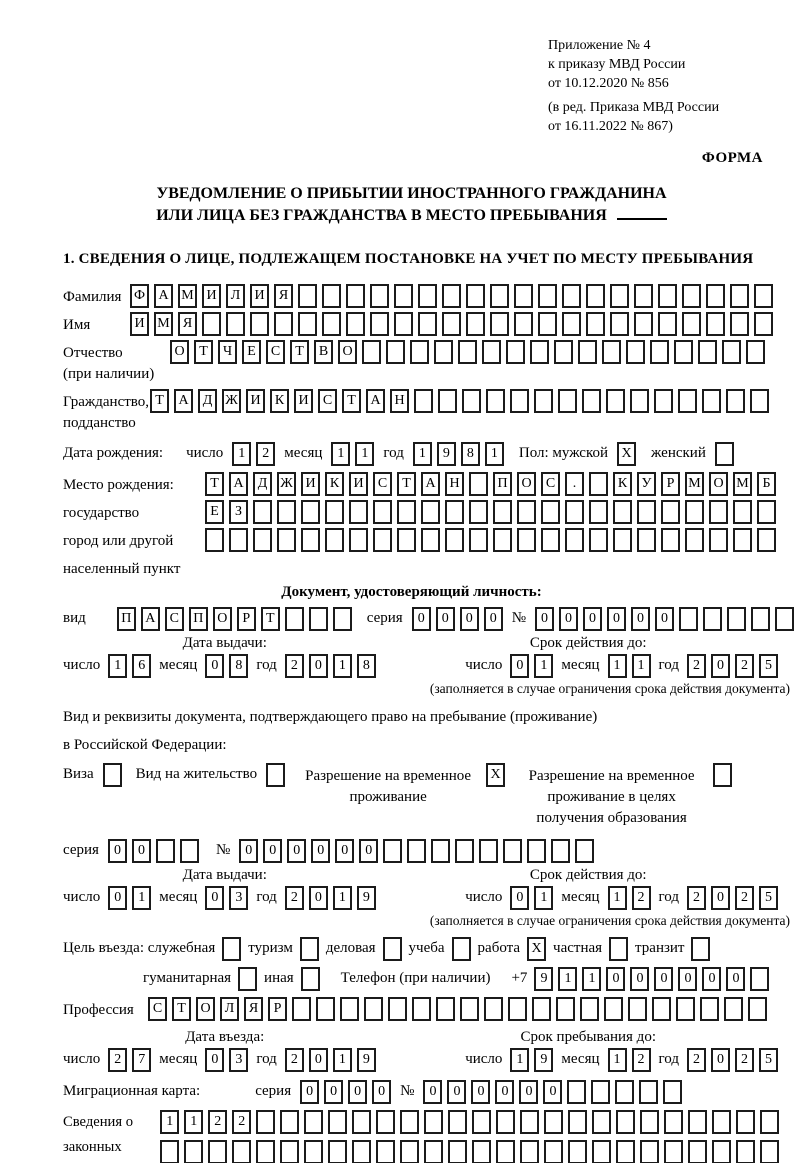 This screenshot has height=1163, width=800. Describe the element at coordinates (275, 352) in the screenshot. I see `form-cell: С` at that location.